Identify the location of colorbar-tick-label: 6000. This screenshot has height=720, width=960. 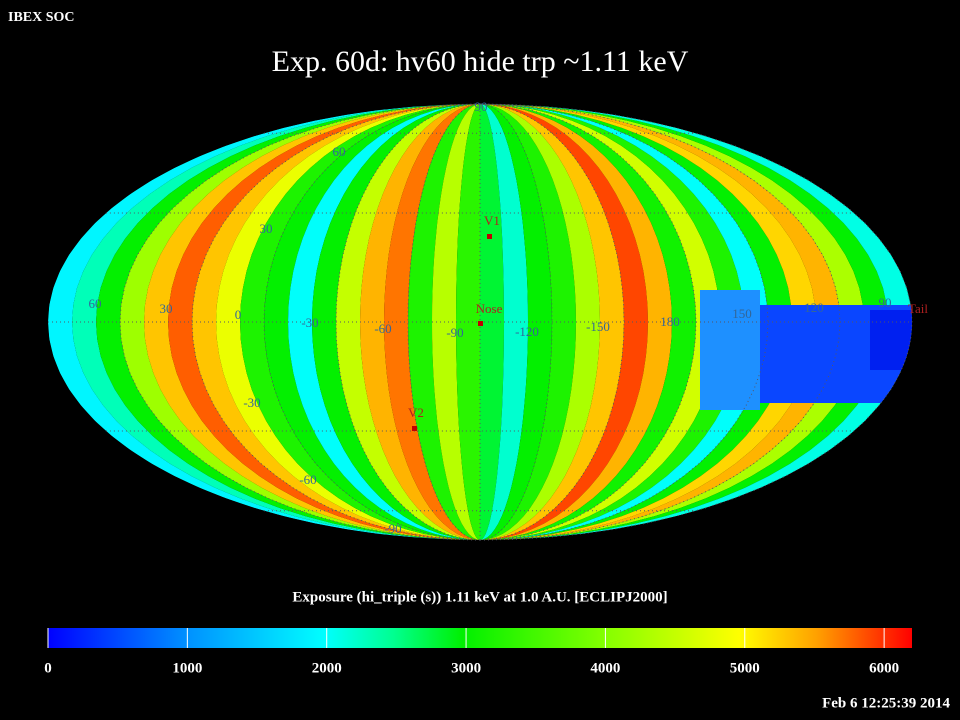
(884, 668).